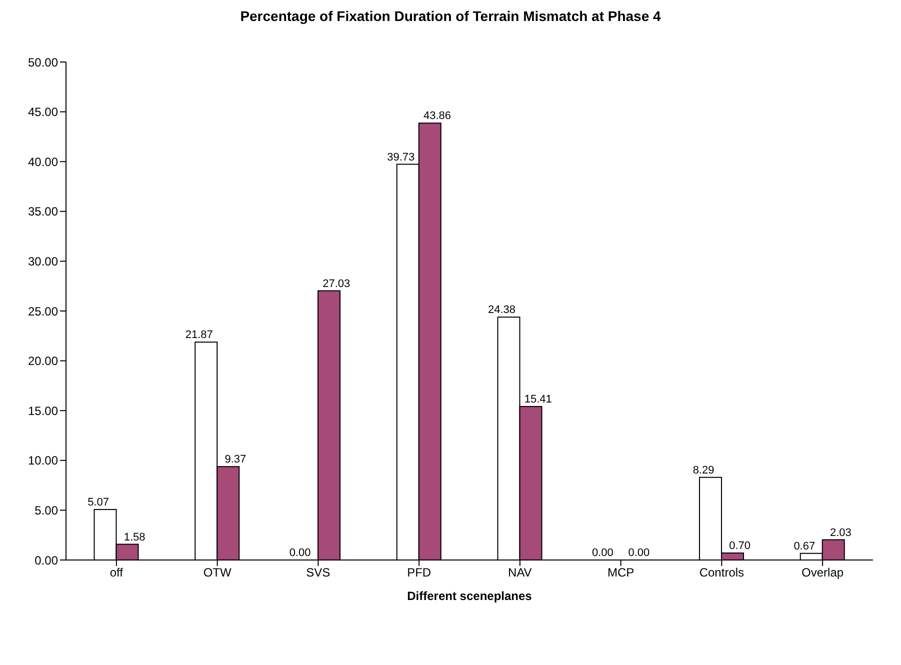 The height and width of the screenshot is (665, 901). Describe the element at coordinates (43, 112) in the screenshot. I see `y-tick-label: 45.00` at that location.